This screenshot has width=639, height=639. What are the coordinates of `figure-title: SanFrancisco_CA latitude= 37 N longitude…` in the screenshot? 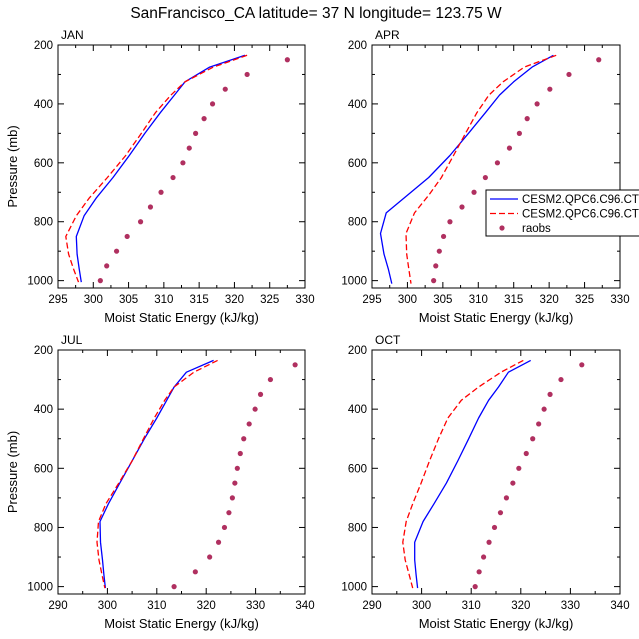 It's located at (316, 13).